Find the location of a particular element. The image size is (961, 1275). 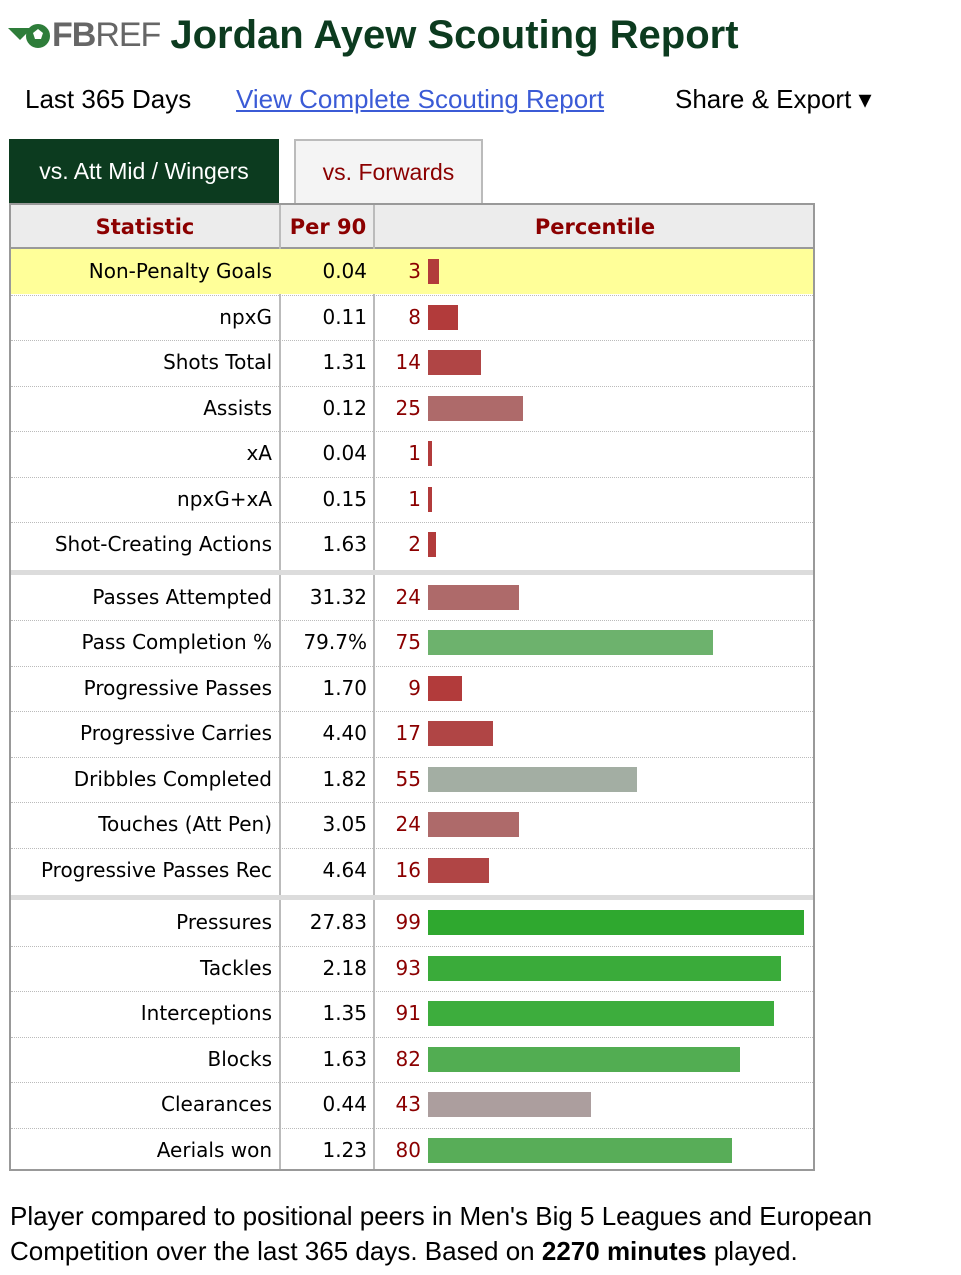

page-title: Jordan Ayew Scouting Report is located at coordinates (454, 34).